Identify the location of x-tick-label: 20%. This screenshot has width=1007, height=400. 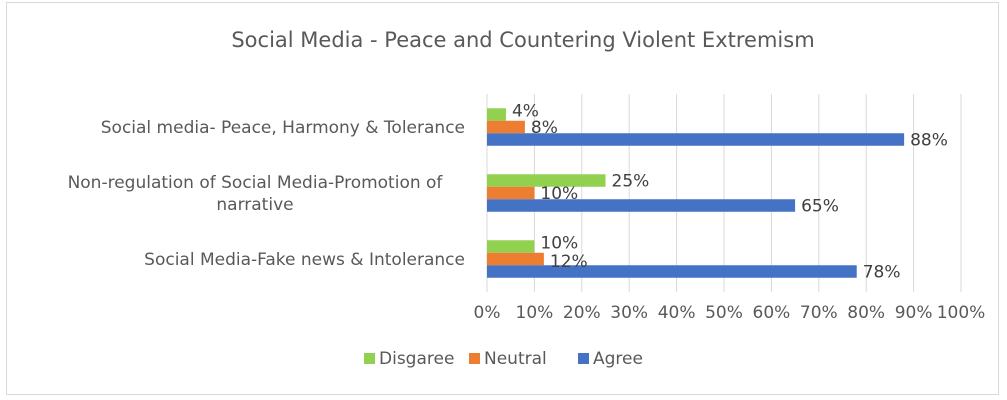
(582, 313).